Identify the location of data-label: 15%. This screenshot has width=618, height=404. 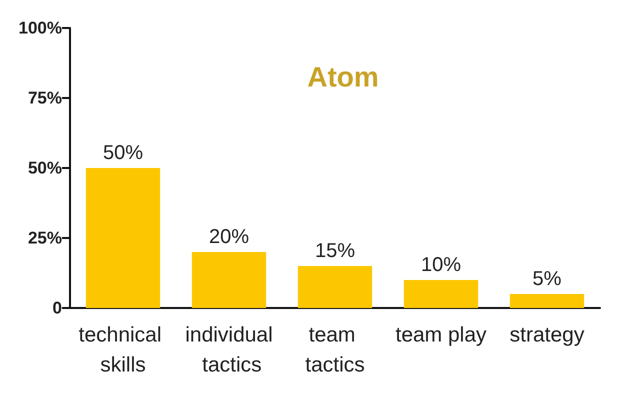
(335, 251).